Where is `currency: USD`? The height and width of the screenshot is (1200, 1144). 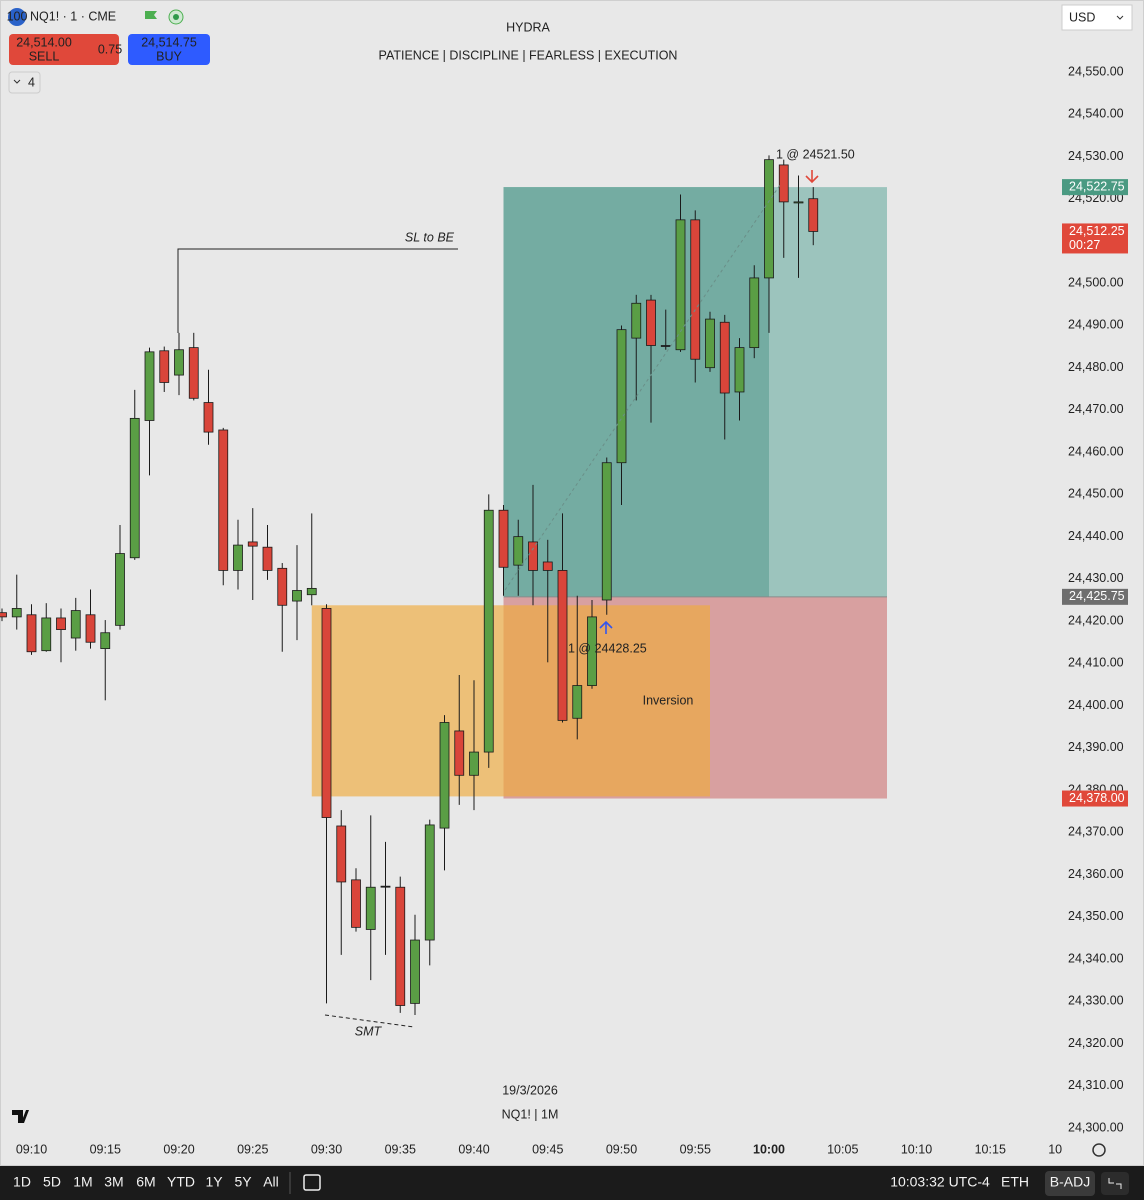 currency: USD is located at coordinates (1082, 17).